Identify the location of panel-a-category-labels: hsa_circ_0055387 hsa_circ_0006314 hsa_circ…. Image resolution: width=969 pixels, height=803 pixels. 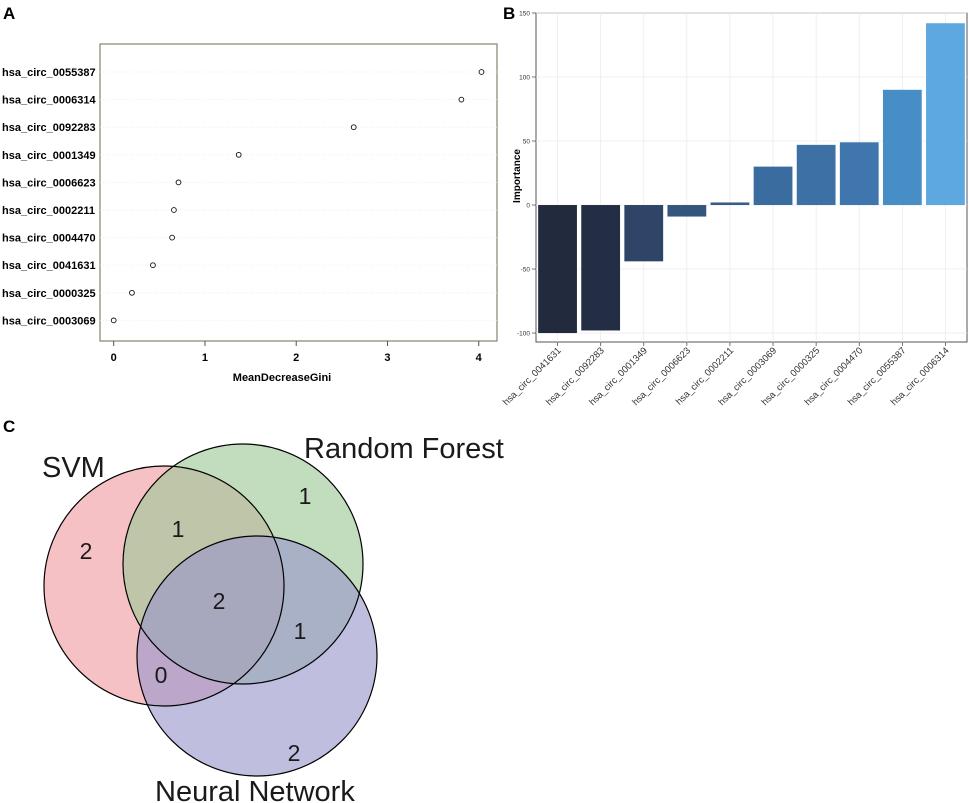
(49, 197).